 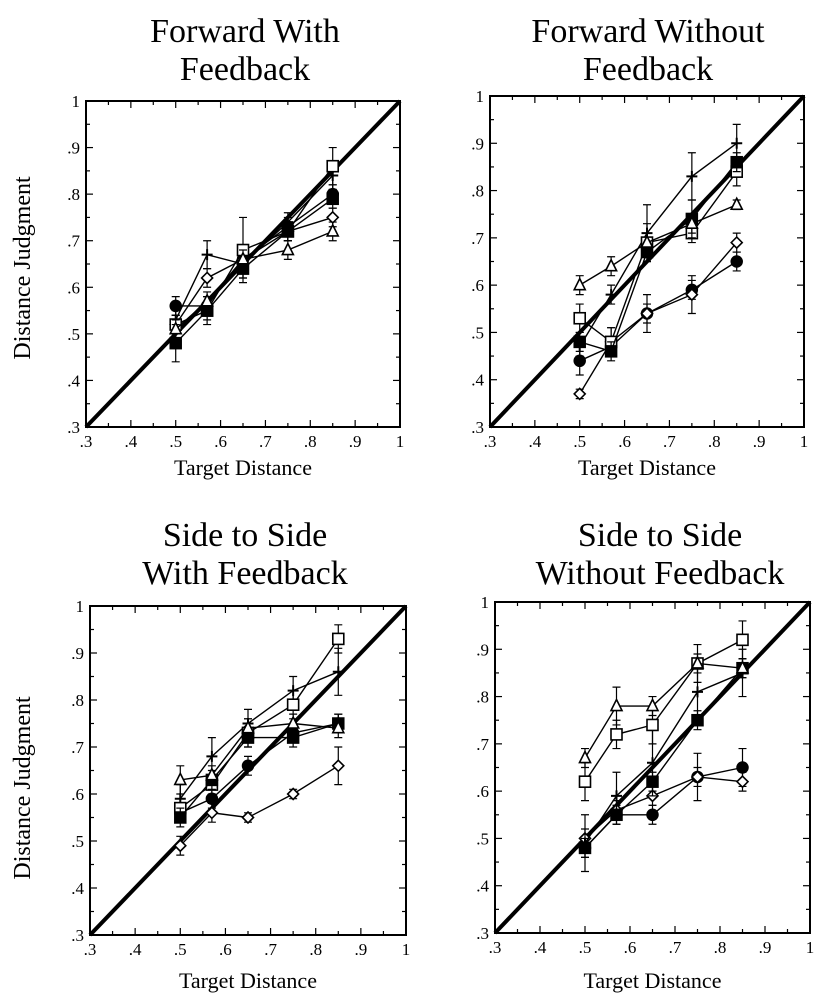 What do you see at coordinates (245, 69) in the screenshot?
I see `chart-title-line-2: Feedback` at bounding box center [245, 69].